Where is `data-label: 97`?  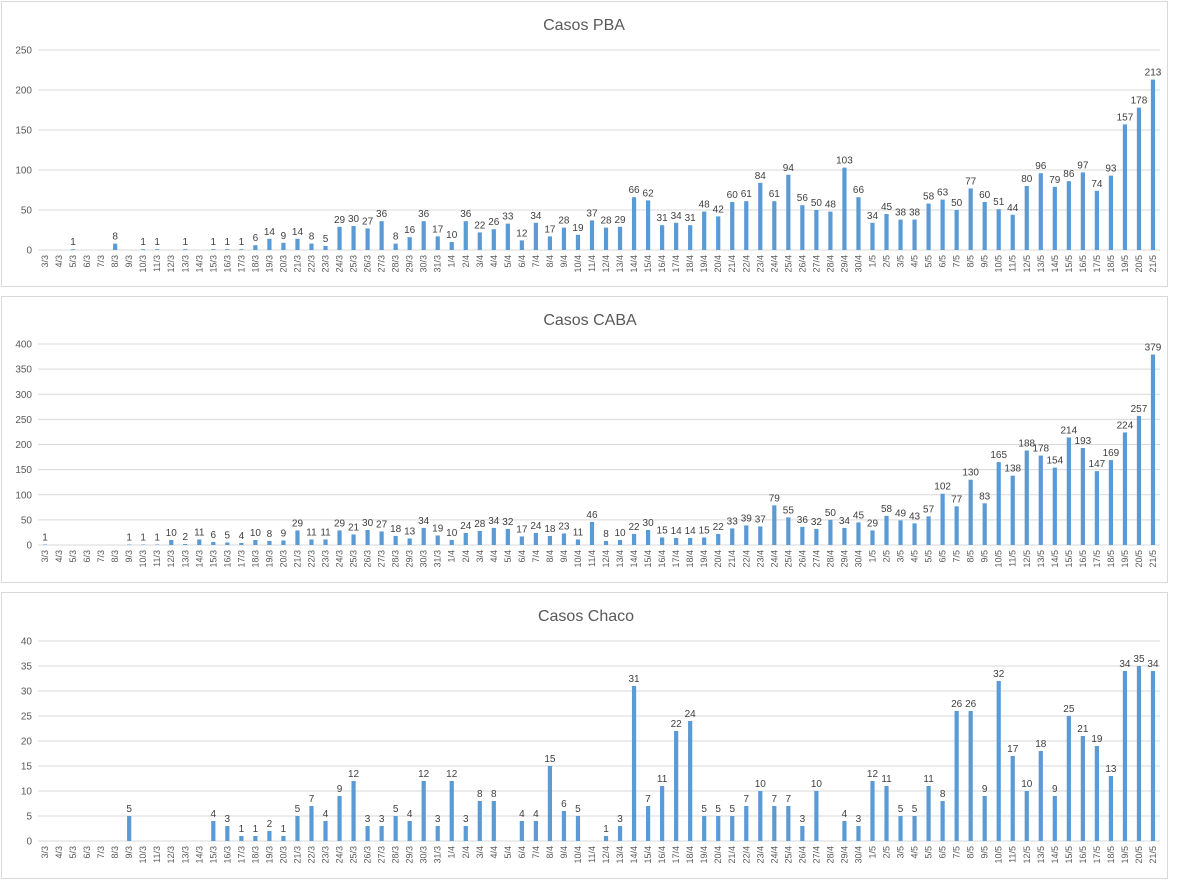 data-label: 97 is located at coordinates (1083, 165).